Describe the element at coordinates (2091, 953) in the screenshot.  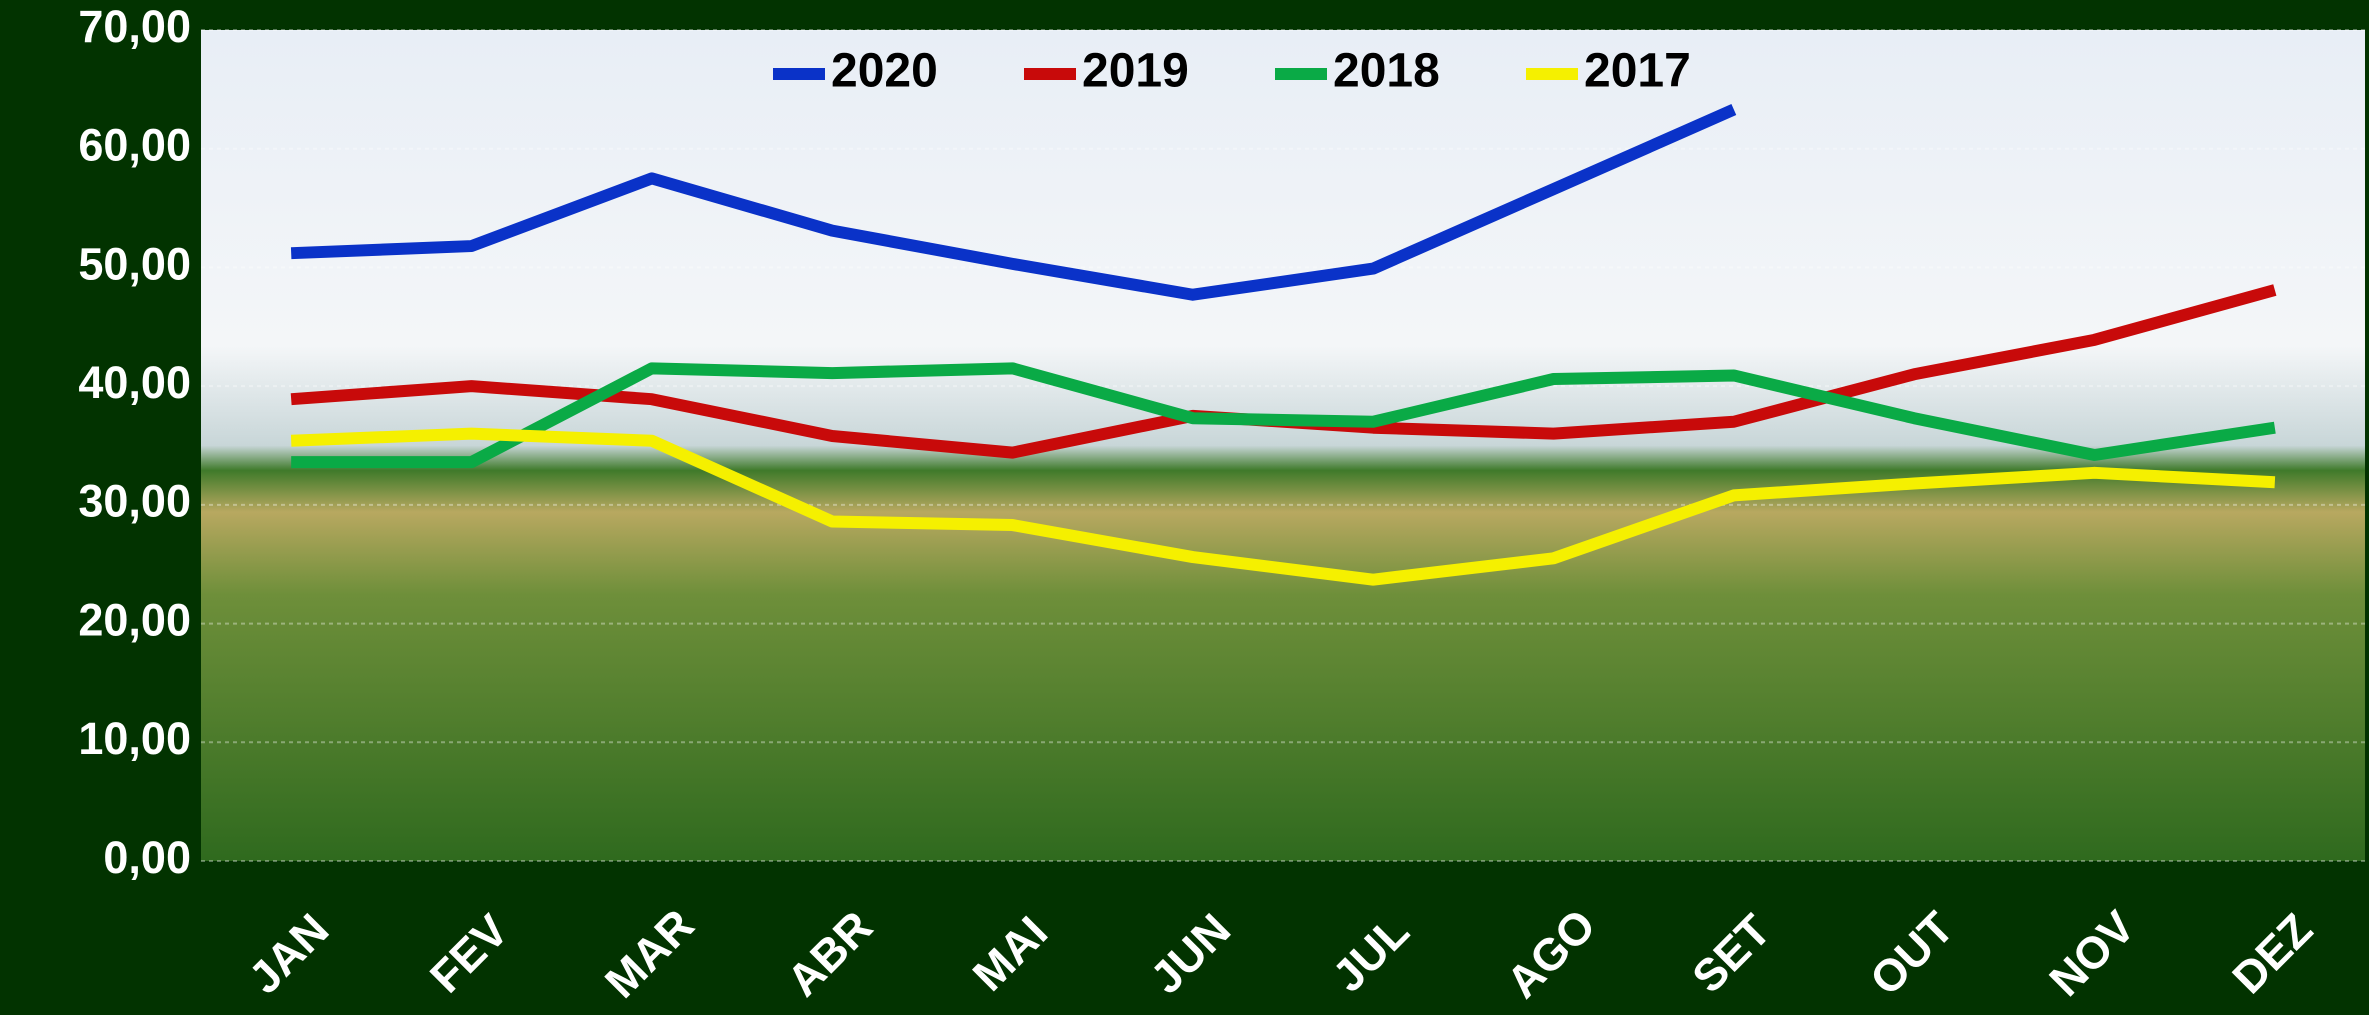
I see `x-tick-label: NOV` at that location.